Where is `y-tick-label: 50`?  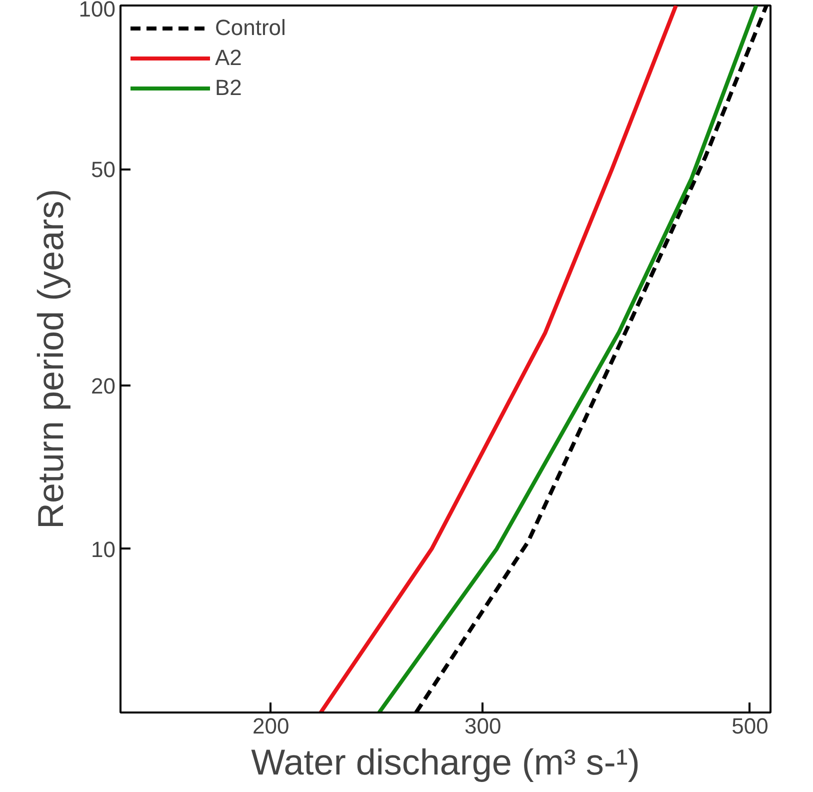 y-tick-label: 50 is located at coordinates (103, 169).